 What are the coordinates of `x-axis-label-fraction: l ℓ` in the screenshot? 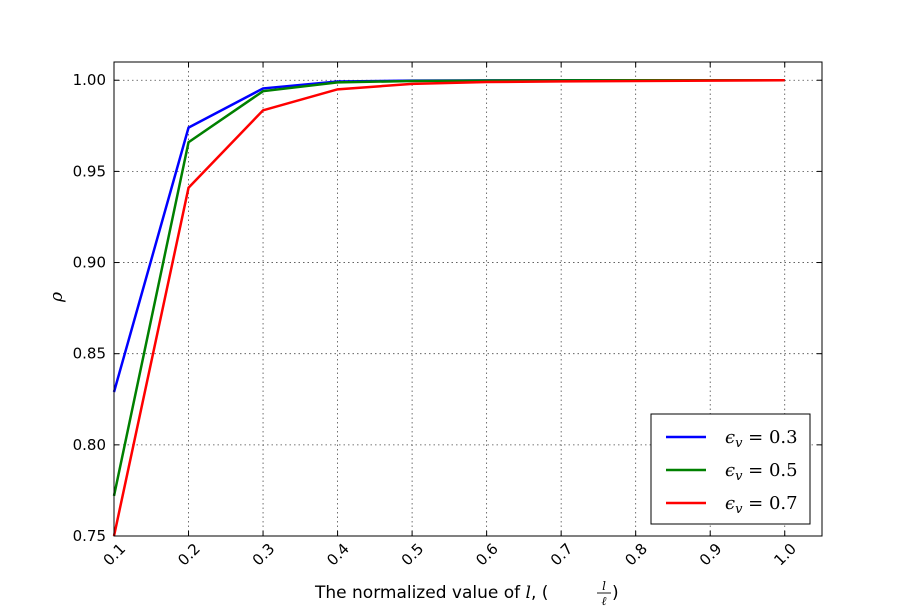 It's located at (604, 593).